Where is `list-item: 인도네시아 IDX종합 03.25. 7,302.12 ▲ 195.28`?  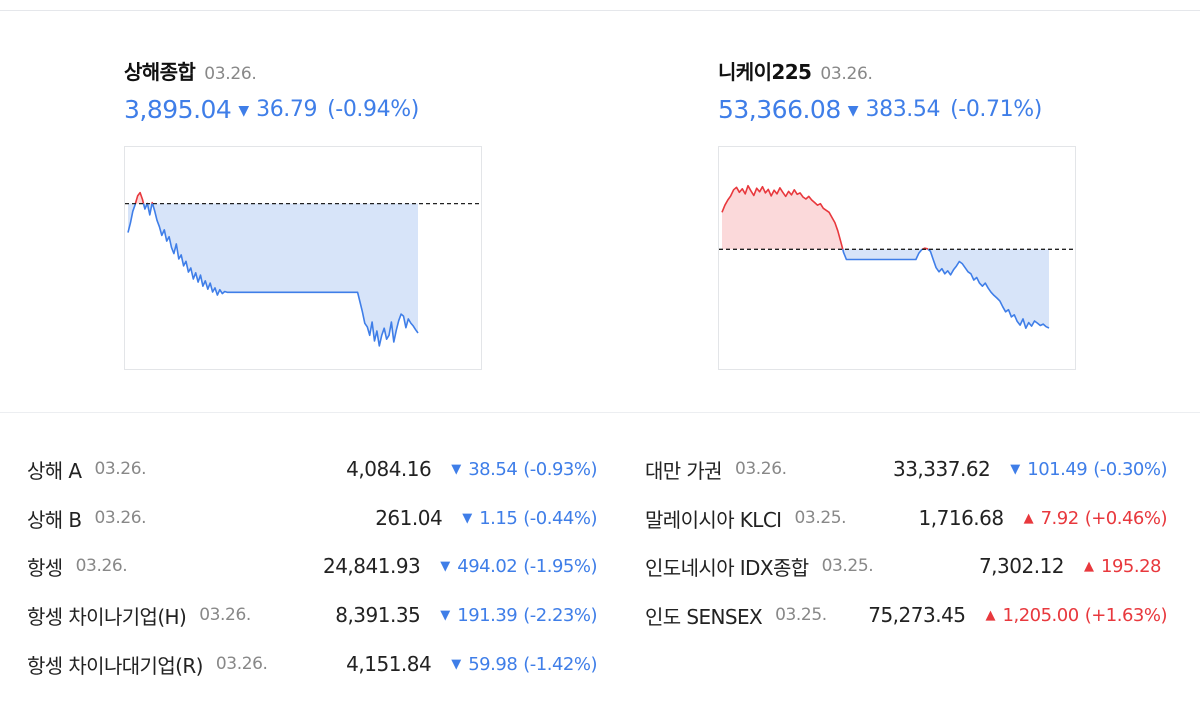 list-item: 인도네시아 IDX종합 03.25. 7,302.12 ▲ 195.28 is located at coordinates (906, 566).